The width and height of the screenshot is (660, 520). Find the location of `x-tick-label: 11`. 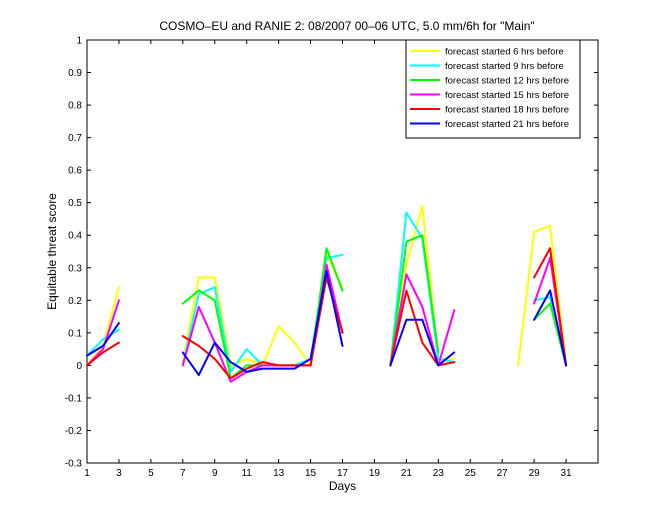

x-tick-label: 11 is located at coordinates (246, 473).